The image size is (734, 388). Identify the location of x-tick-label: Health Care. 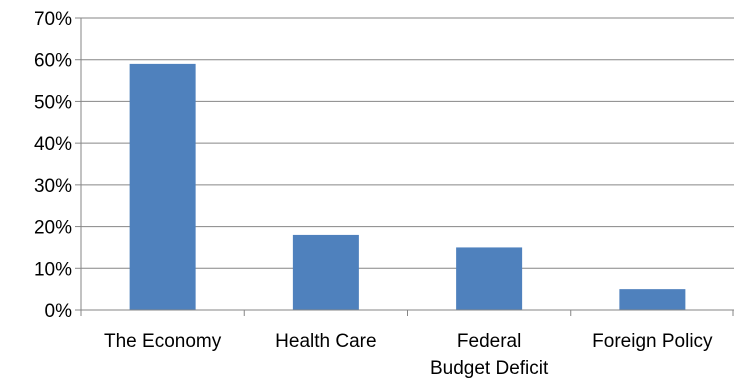
(325, 341).